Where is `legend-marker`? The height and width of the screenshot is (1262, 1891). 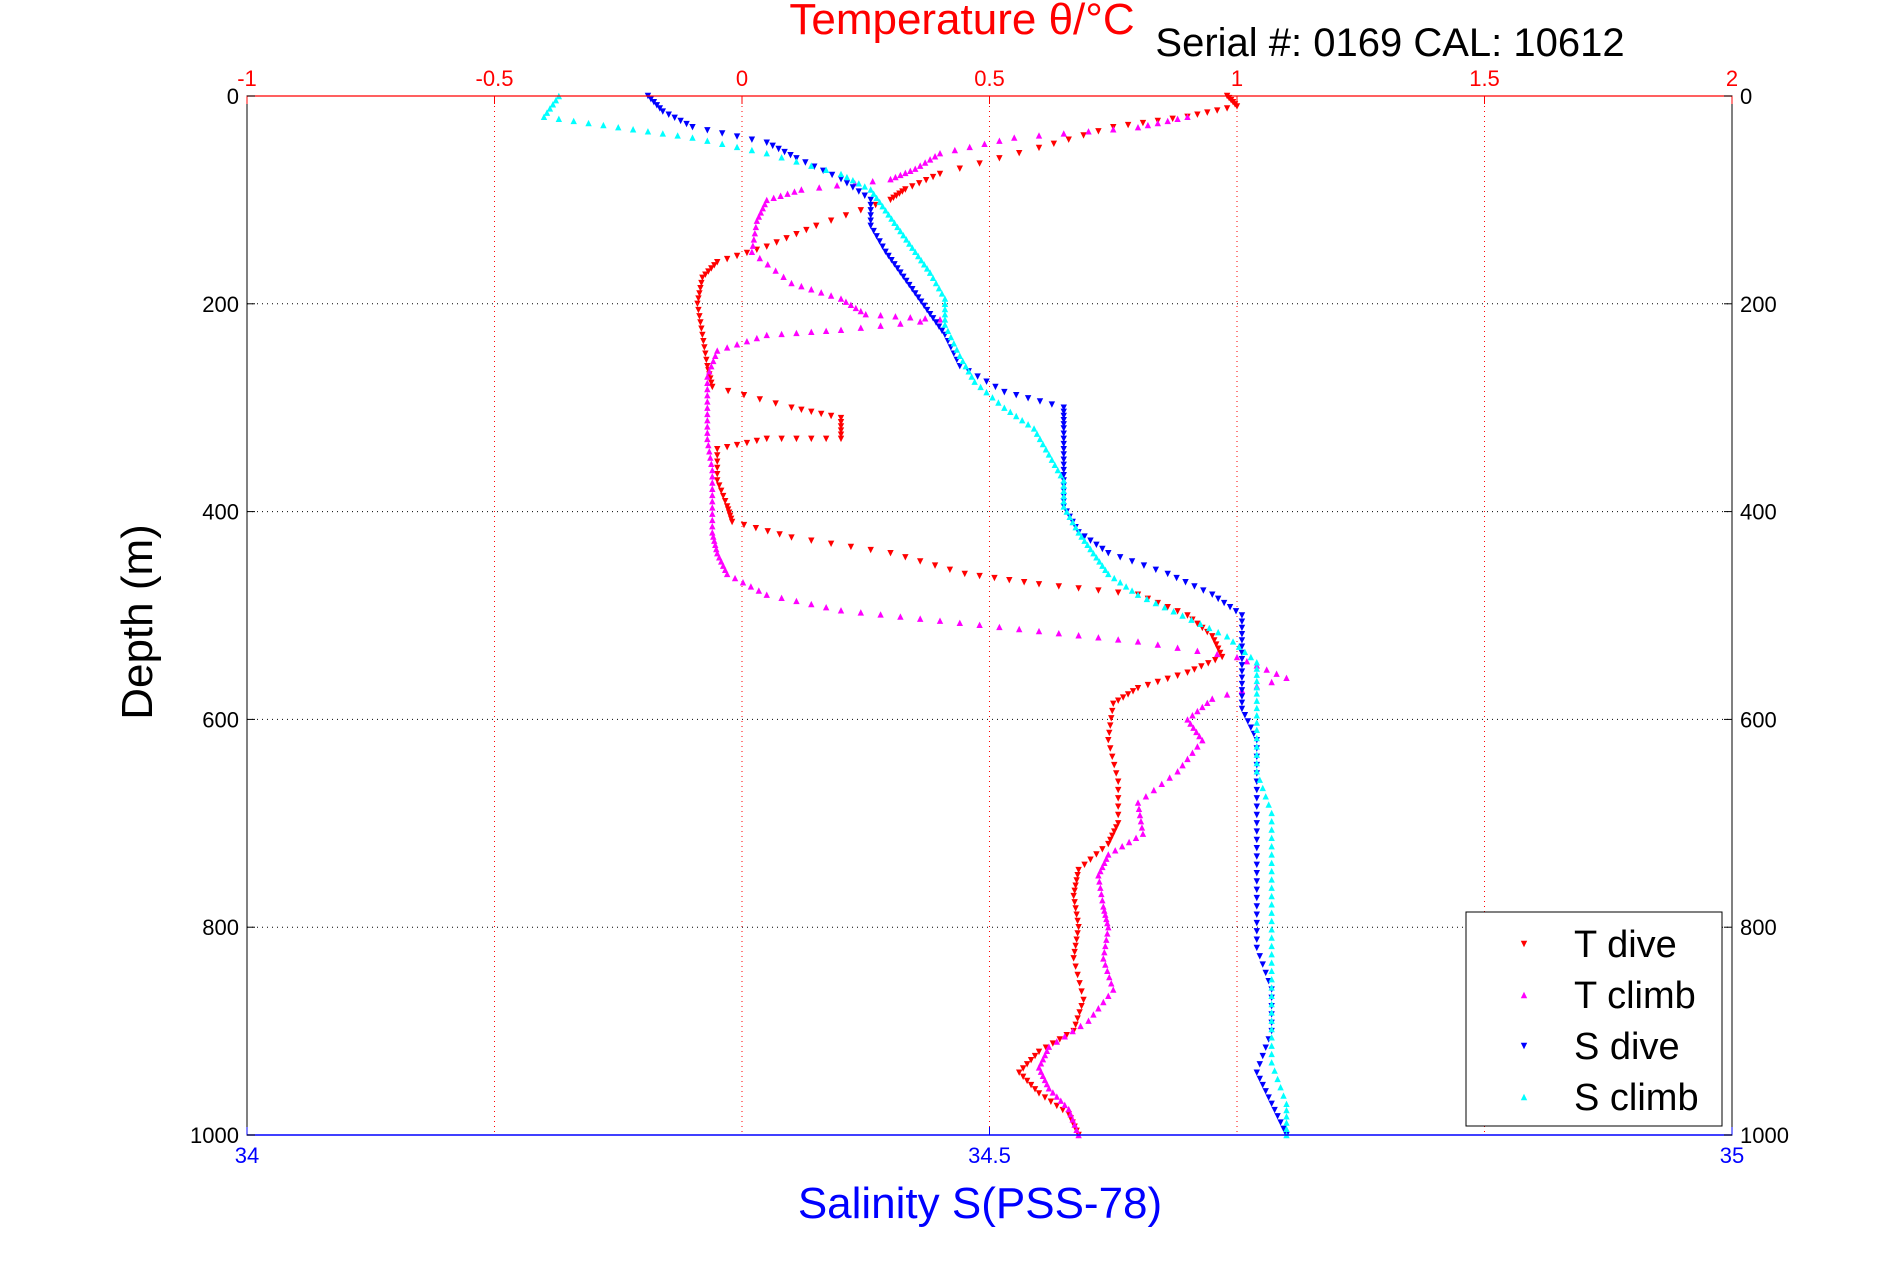 legend-marker is located at coordinates (1524, 1097).